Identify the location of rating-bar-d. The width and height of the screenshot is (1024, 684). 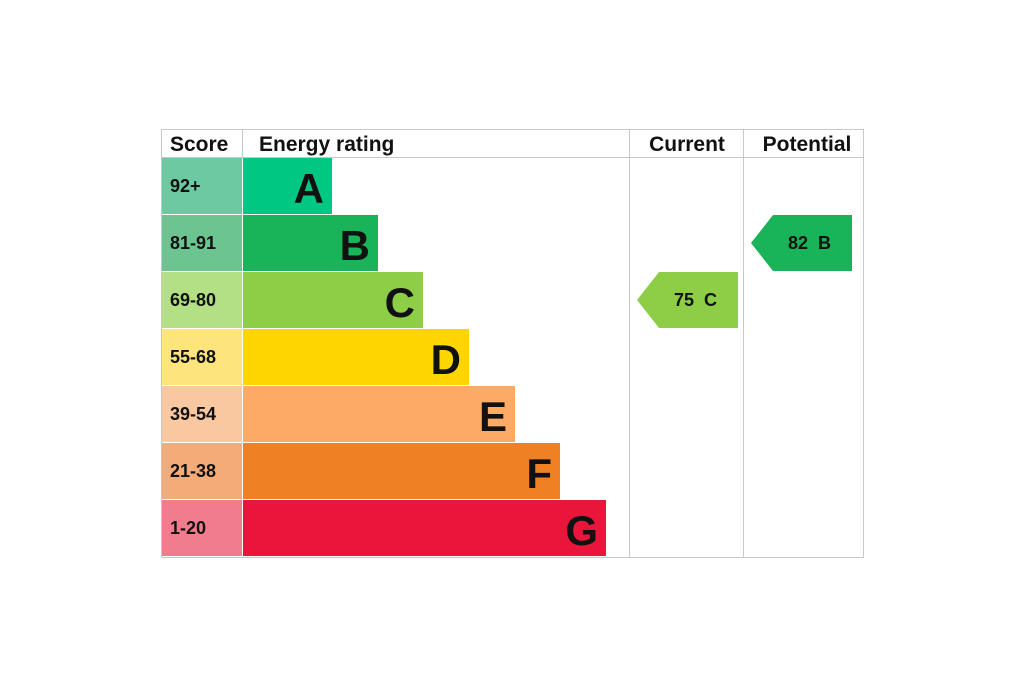
(356, 357).